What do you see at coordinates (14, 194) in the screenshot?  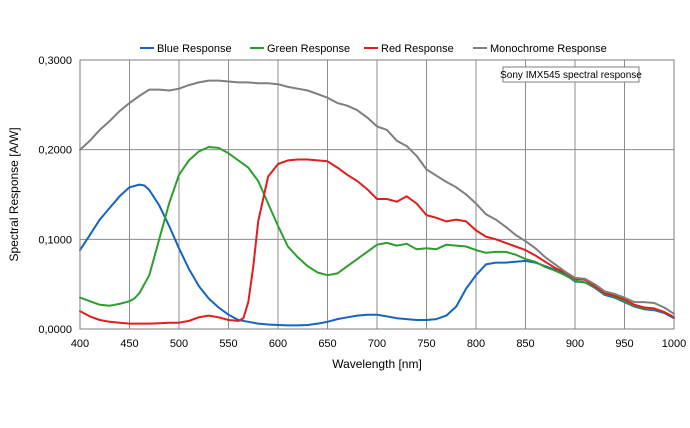 I see `y-axis-title: Spectral Response [A/W]` at bounding box center [14, 194].